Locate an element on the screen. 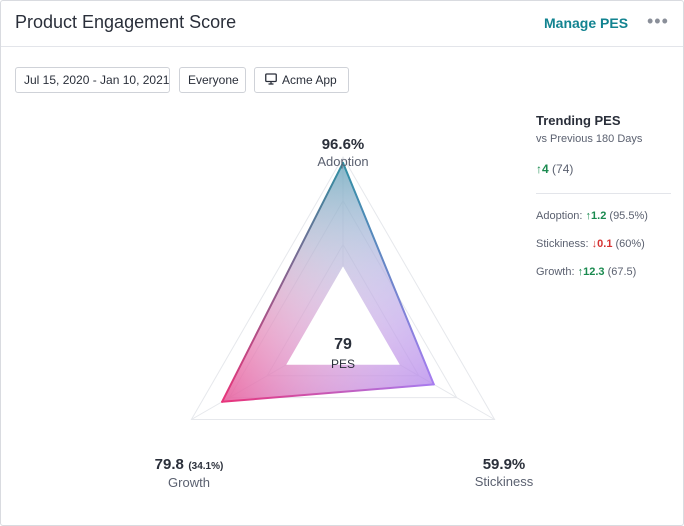 The image size is (684, 526). growth-label: 79.8 (34.1%) Growth is located at coordinates (189, 473).